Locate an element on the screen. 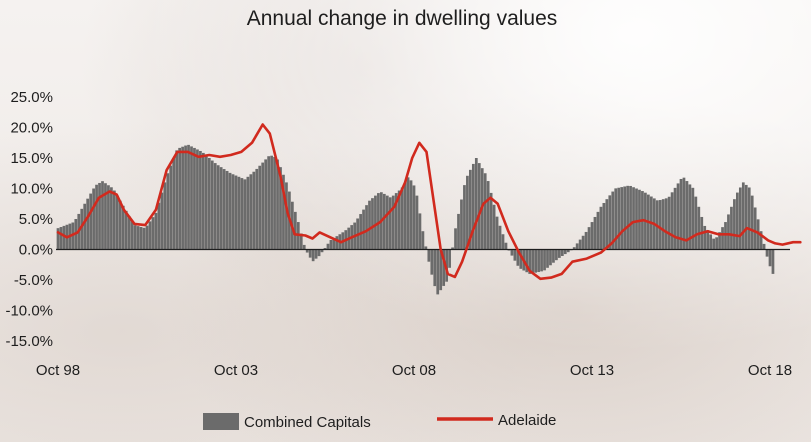 Image resolution: width=811 pixels, height=442 pixels. y-tick-label: 15.0% is located at coordinates (31, 158).